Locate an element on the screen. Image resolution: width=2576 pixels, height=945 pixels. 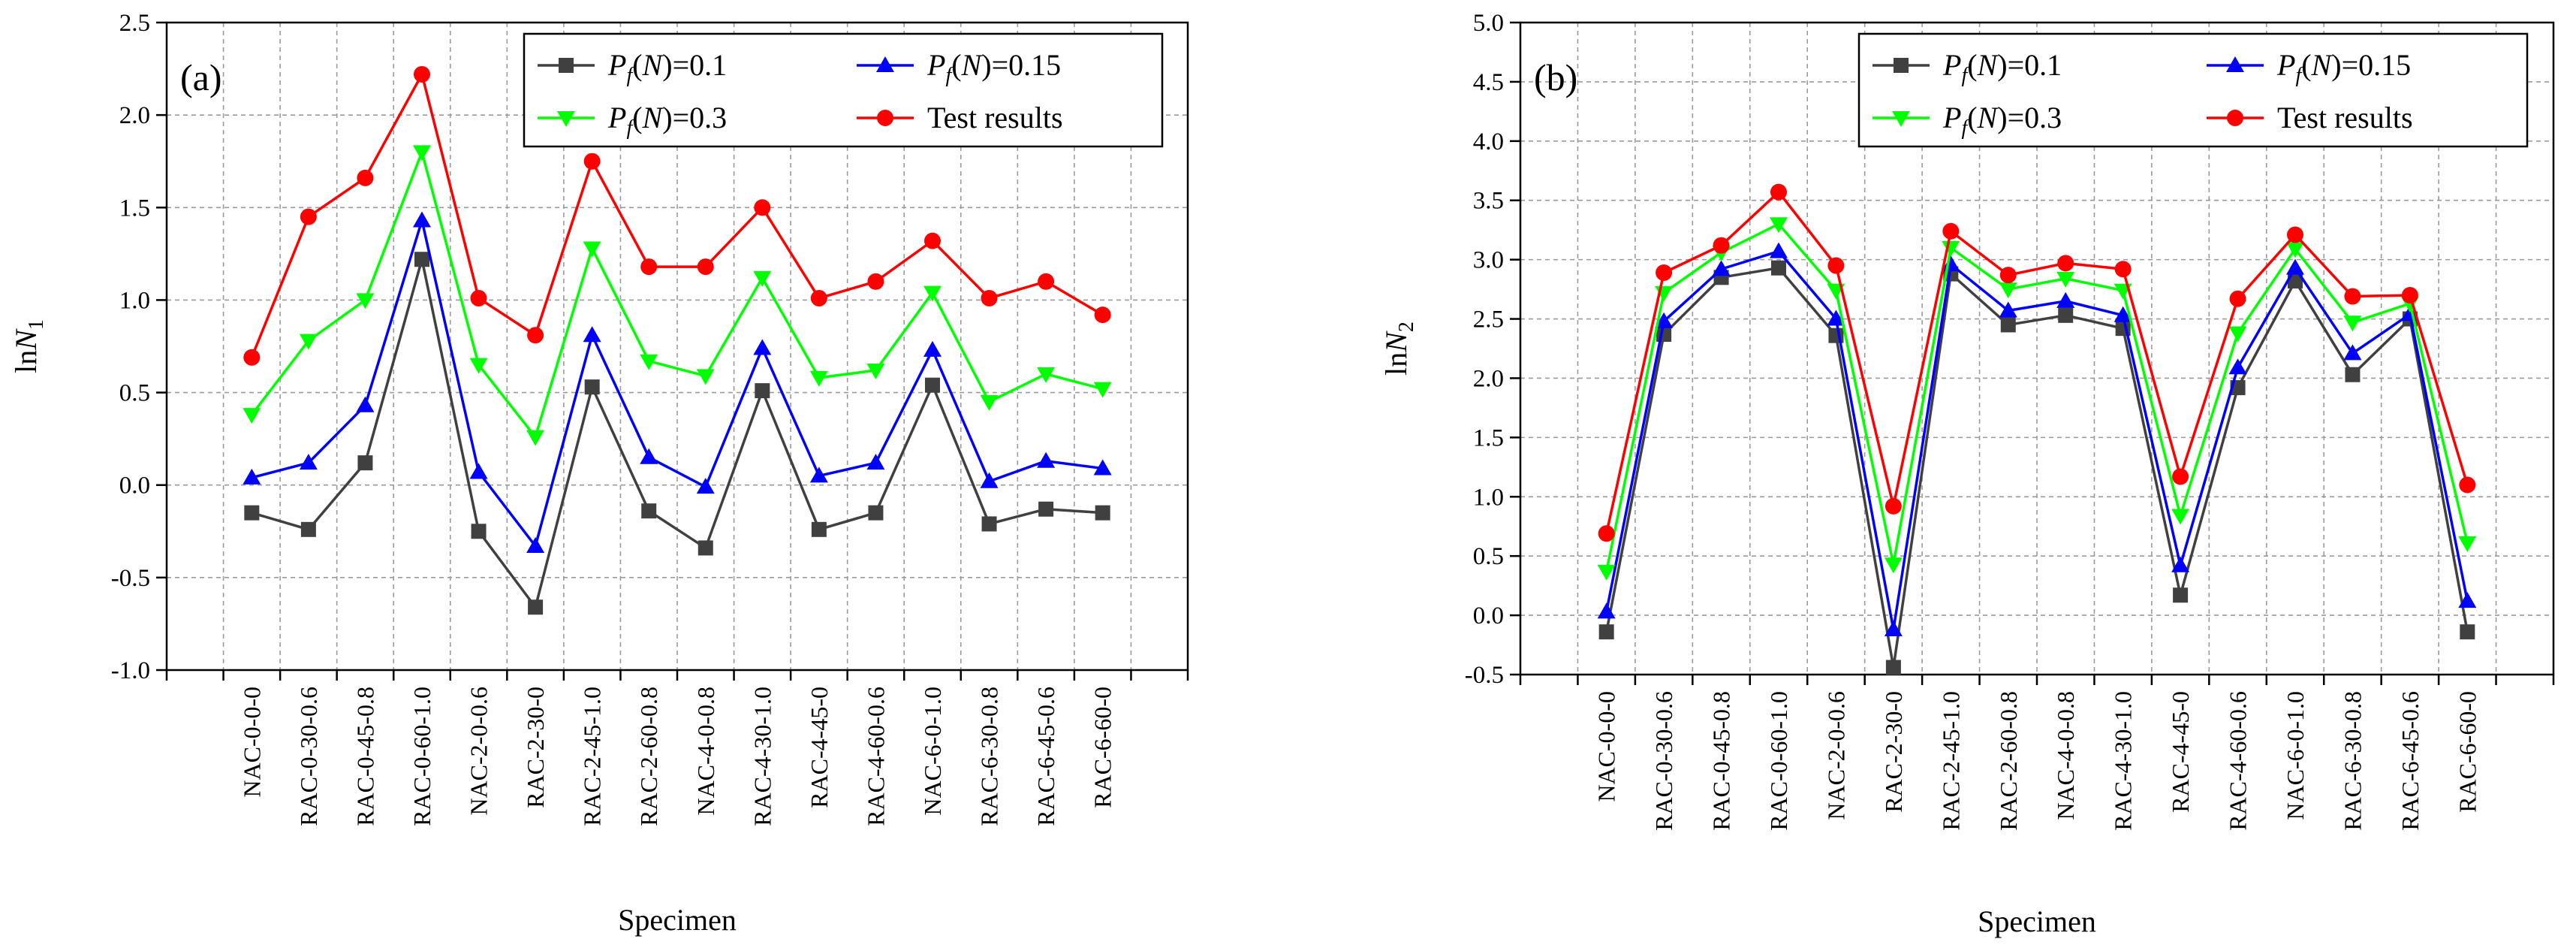
x-tick-label: RAC-4-60-0.6 is located at coordinates (2238, 761).